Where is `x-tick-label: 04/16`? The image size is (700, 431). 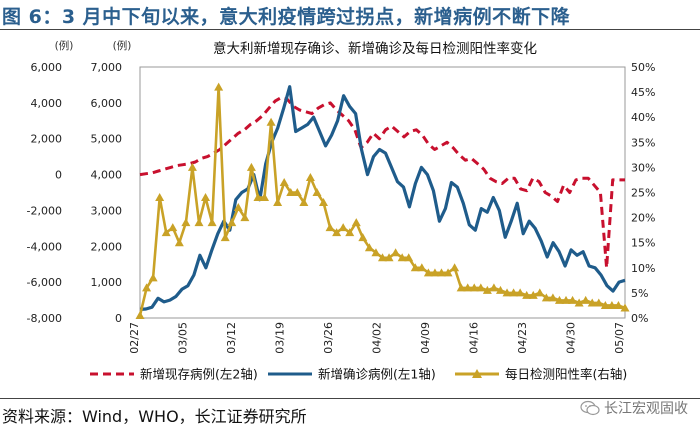
x-tick-label: 04/16 is located at coordinates (474, 338).